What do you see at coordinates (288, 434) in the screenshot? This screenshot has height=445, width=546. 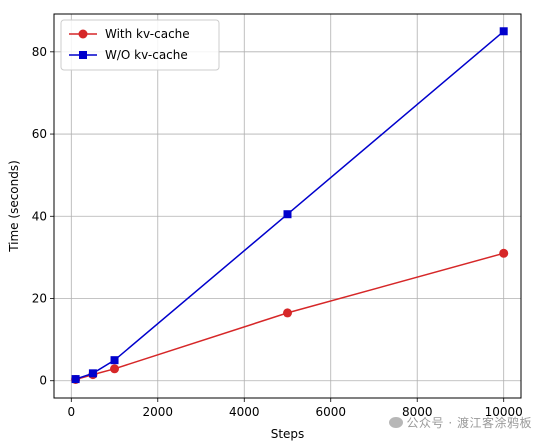 I see `x-axis-label: Steps` at bounding box center [288, 434].